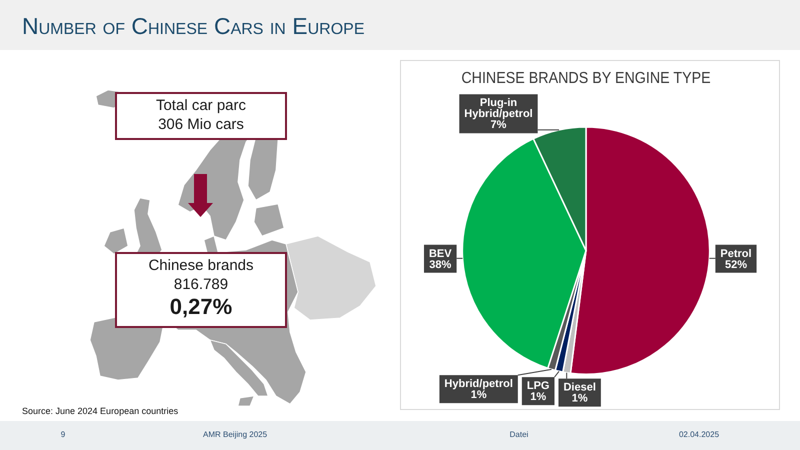 The height and width of the screenshot is (450, 800). What do you see at coordinates (736, 254) in the screenshot?
I see `slice-label: Petrol` at bounding box center [736, 254].